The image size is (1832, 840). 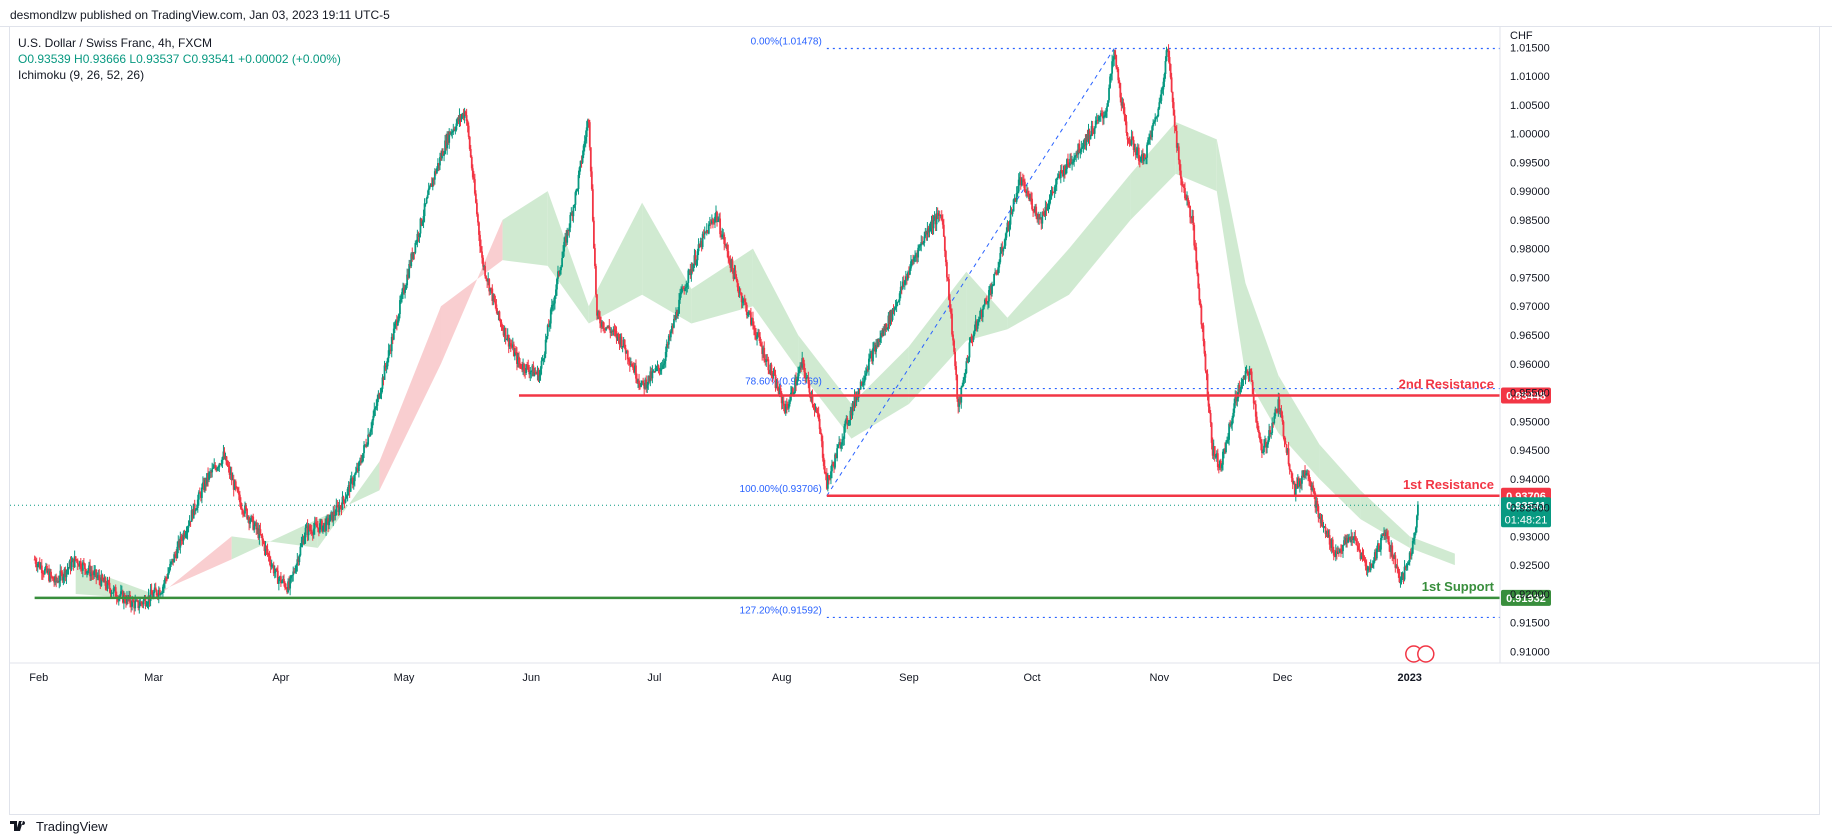 I want to click on cloud-segment, so click(x=937, y=338).